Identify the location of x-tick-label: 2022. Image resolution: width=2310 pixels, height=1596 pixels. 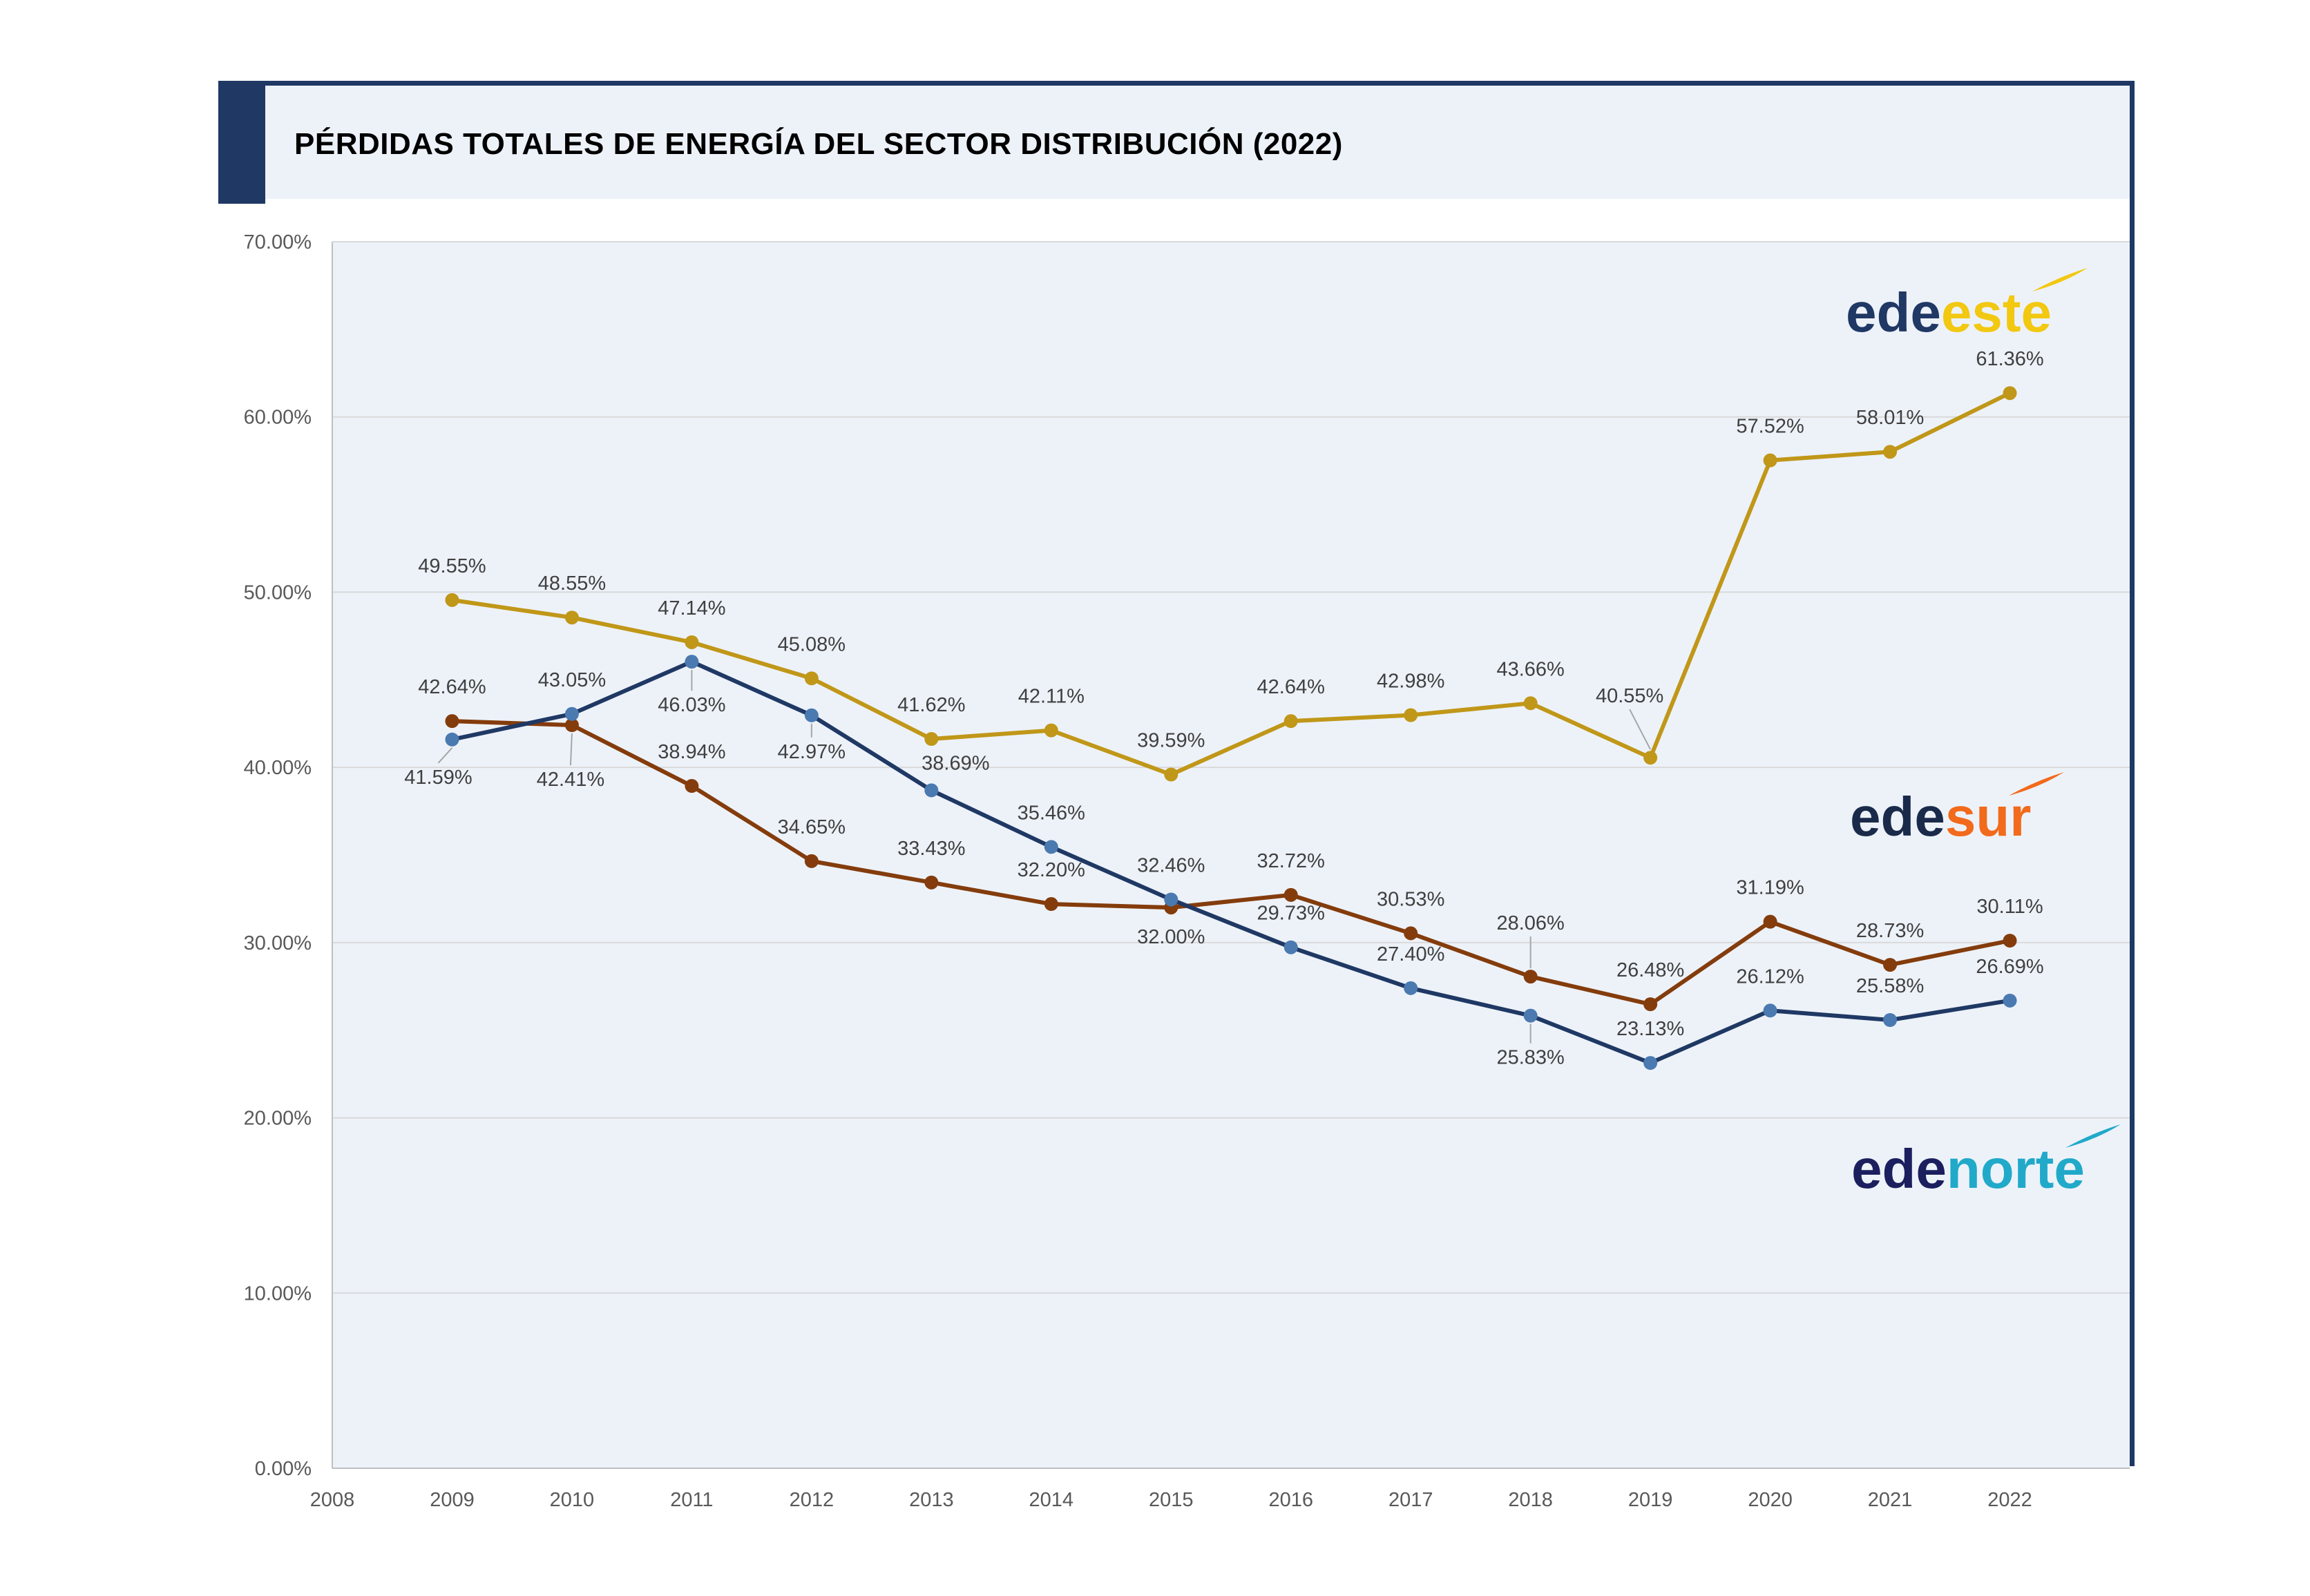
(2009, 1500).